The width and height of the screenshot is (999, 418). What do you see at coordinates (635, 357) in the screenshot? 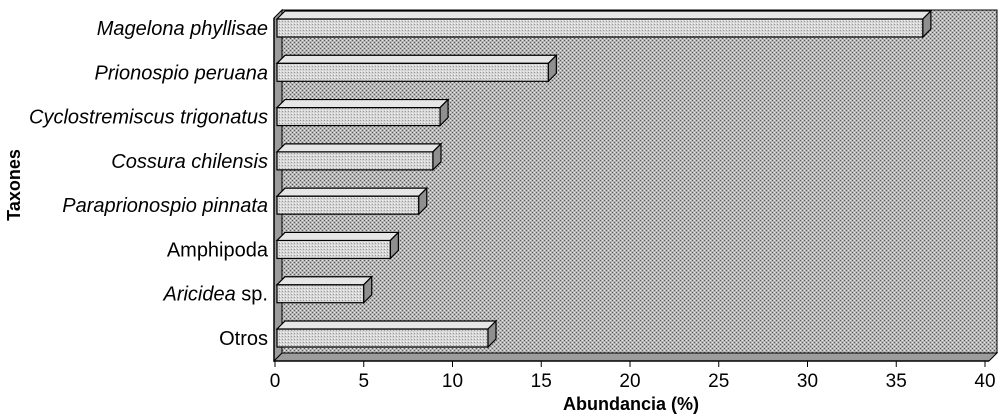
I see `plot-floor` at bounding box center [635, 357].